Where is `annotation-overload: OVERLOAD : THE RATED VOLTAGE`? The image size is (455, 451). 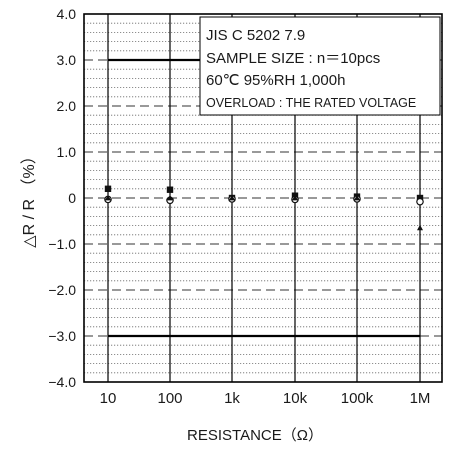 annotation-overload: OVERLOAD : THE RATED VOLTAGE is located at coordinates (311, 103).